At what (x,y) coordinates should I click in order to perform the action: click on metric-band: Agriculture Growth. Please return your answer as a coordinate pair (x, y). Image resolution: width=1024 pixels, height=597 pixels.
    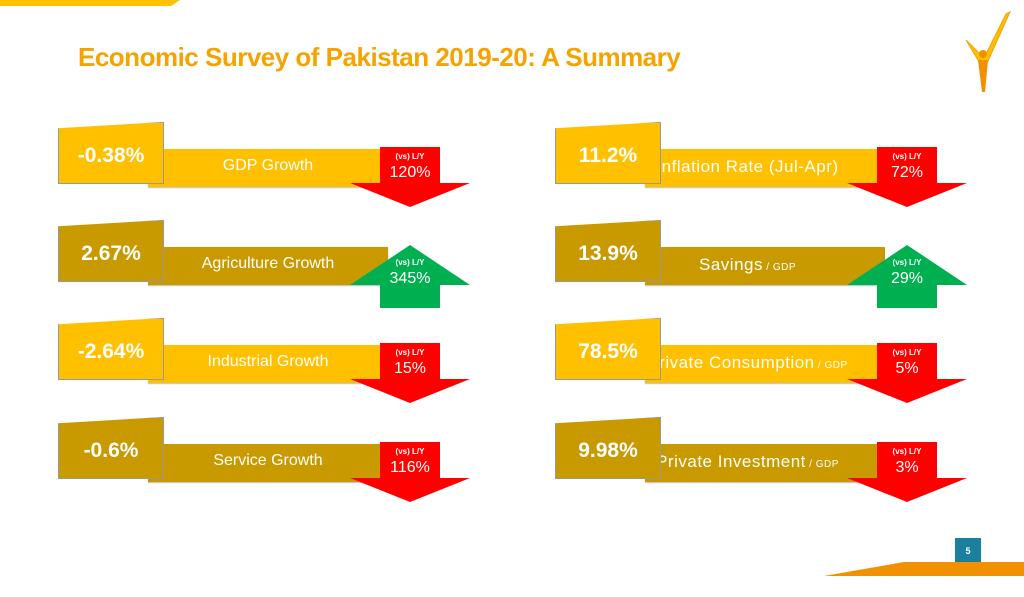
    Looking at the image, I should click on (268, 266).